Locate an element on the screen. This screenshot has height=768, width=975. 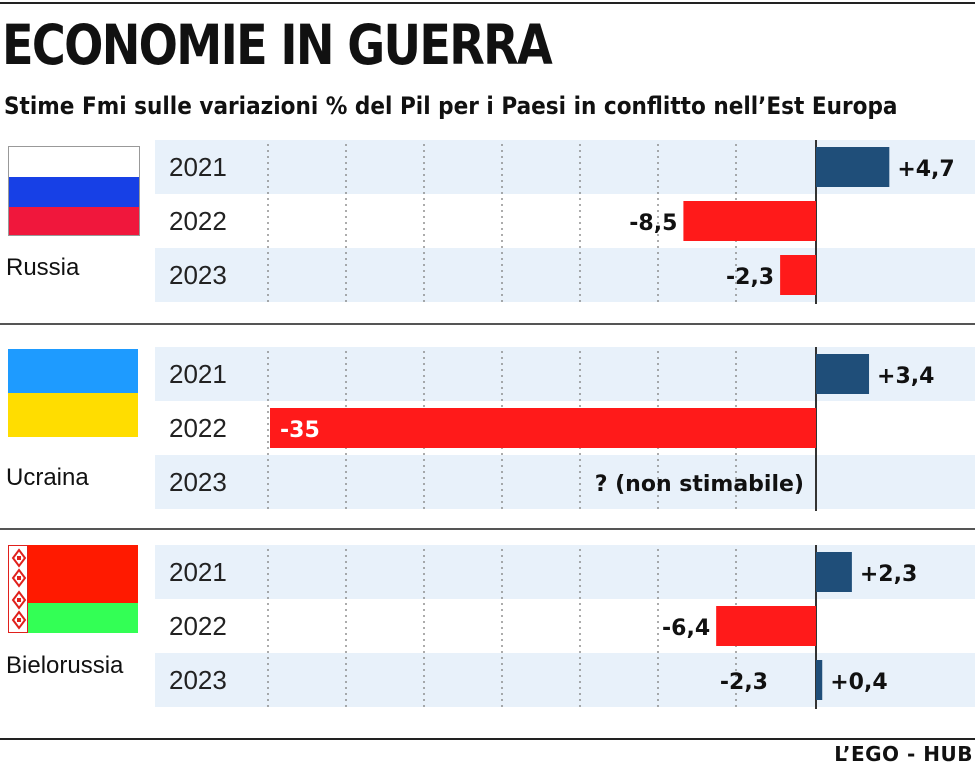
country-label-belarus: Bielorussia is located at coordinates (65, 665).